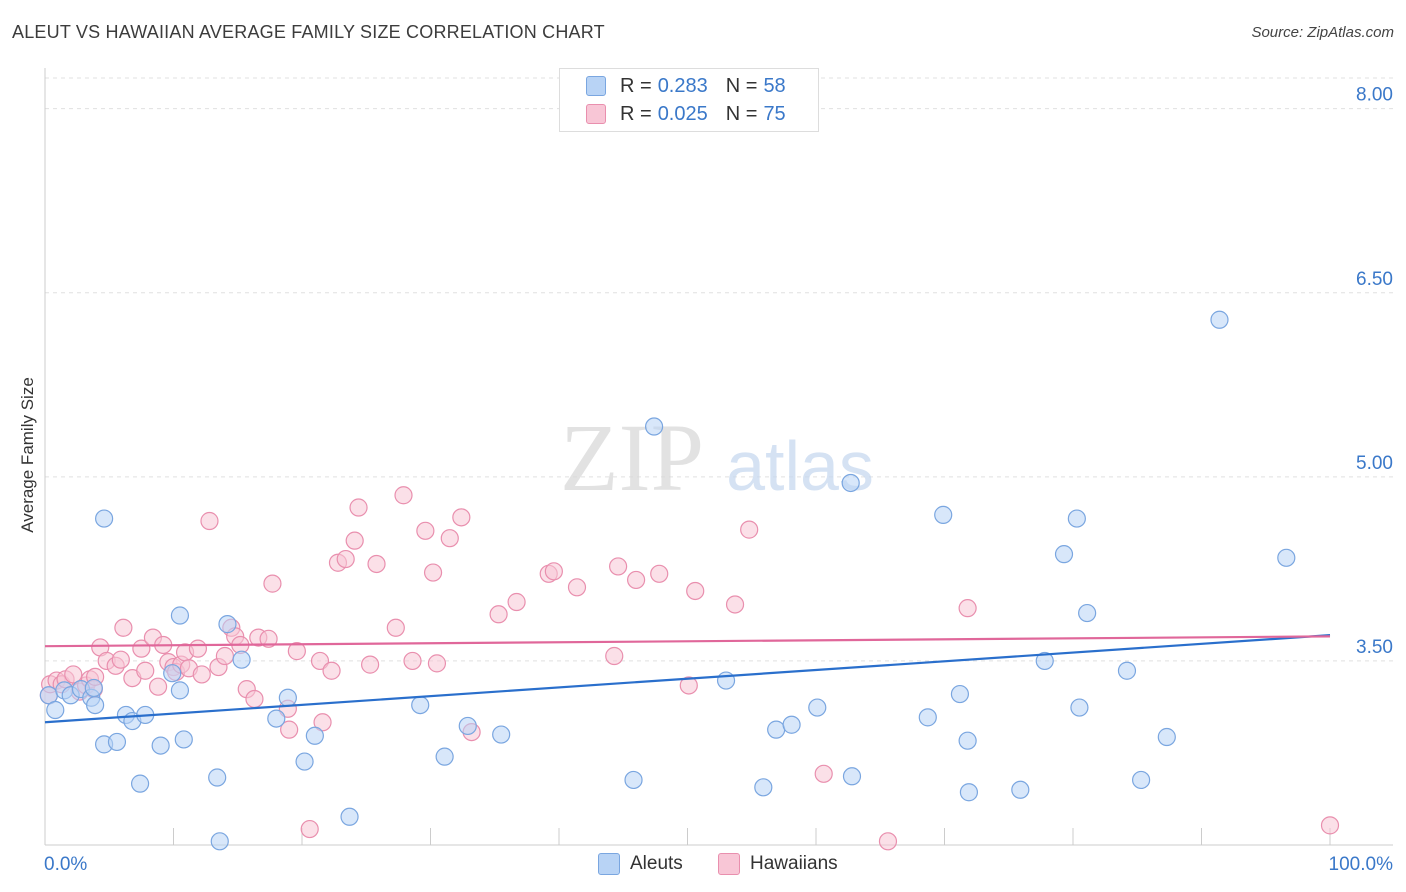 This screenshot has height=892, width=1406. Describe the element at coordinates (596, 86) in the screenshot. I see `aleut-swatch` at that location.